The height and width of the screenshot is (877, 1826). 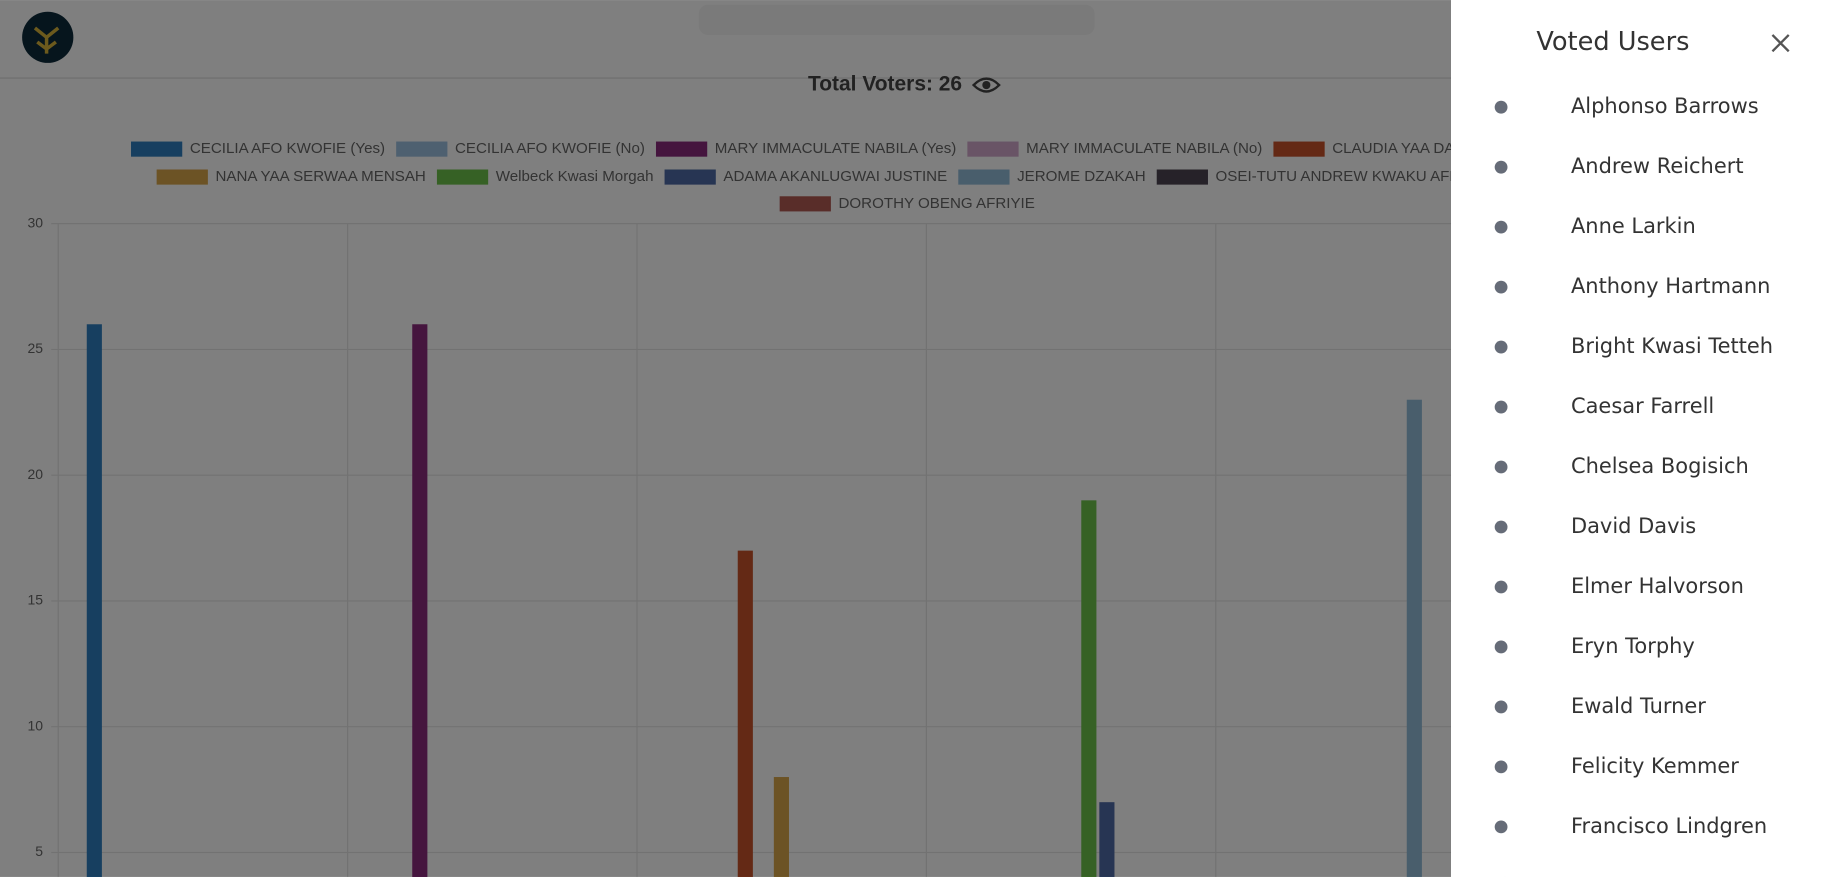 What do you see at coordinates (1671, 286) in the screenshot?
I see `user-name: Anthony Hartmann` at bounding box center [1671, 286].